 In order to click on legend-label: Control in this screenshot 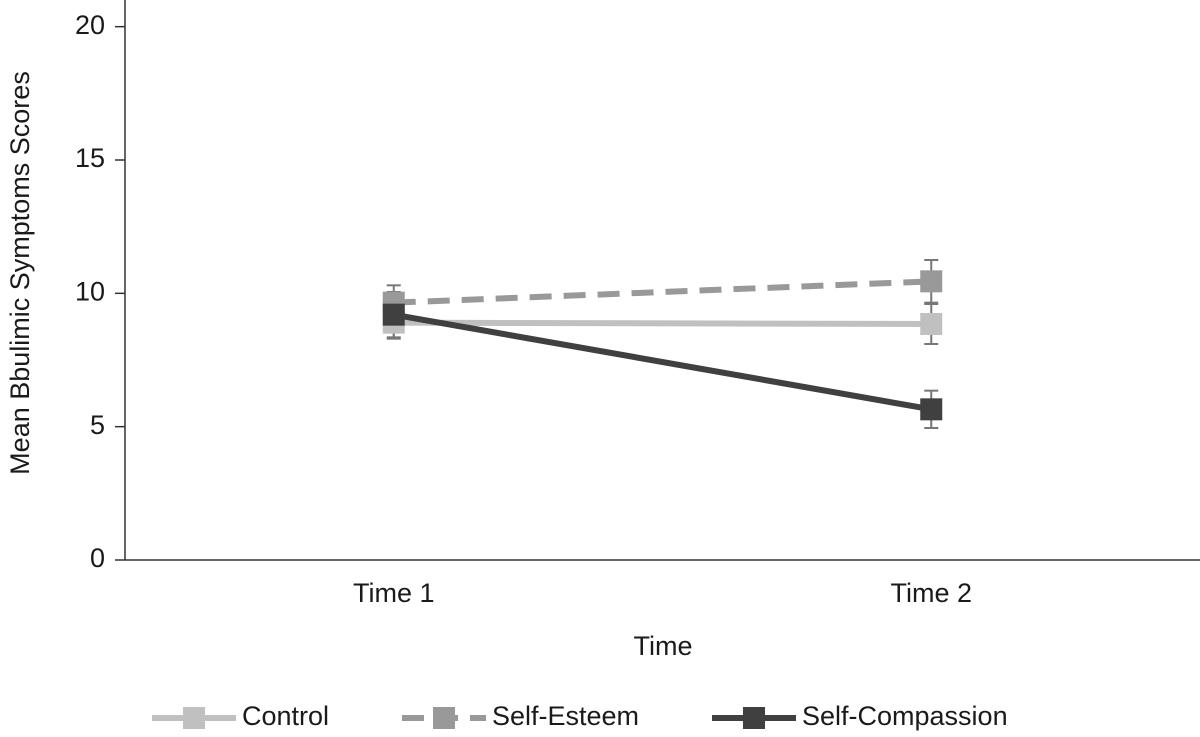, I will do `click(285, 716)`.